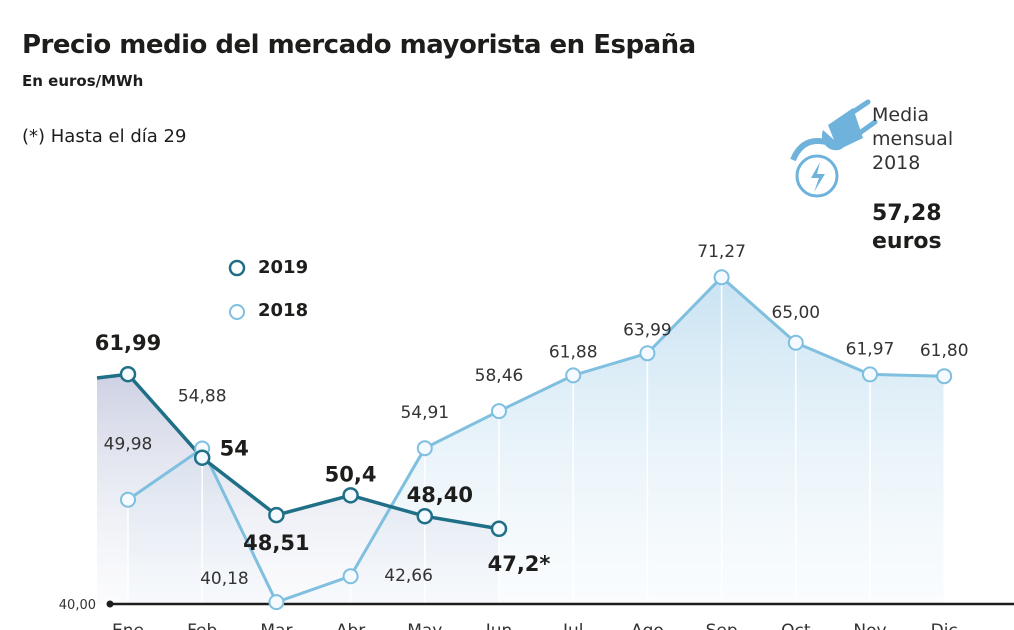 The height and width of the screenshot is (630, 1014). Describe the element at coordinates (796, 625) in the screenshot. I see `x-tick-label: Oct` at that location.